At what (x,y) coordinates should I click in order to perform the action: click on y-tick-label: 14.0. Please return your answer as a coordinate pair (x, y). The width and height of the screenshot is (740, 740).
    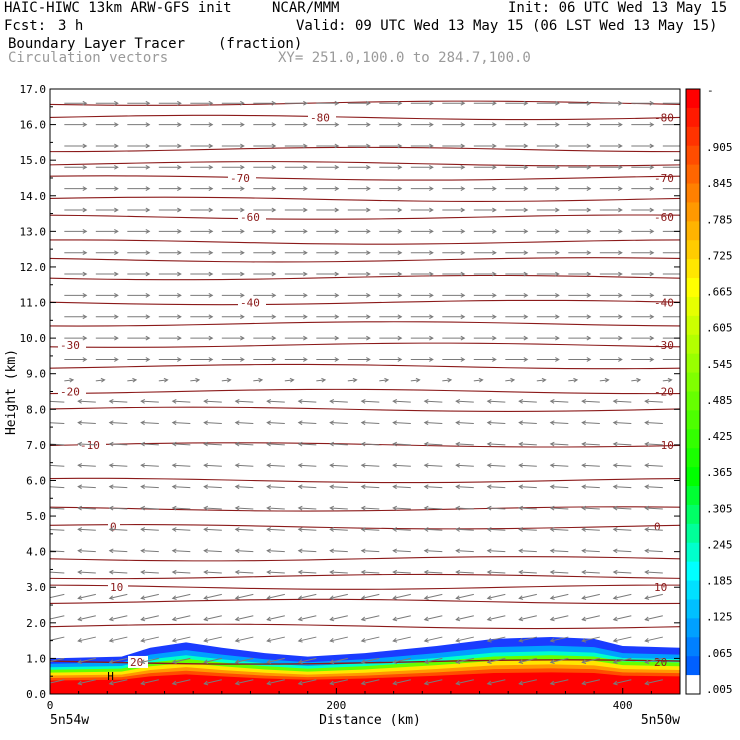
    Looking at the image, I should click on (33, 196).